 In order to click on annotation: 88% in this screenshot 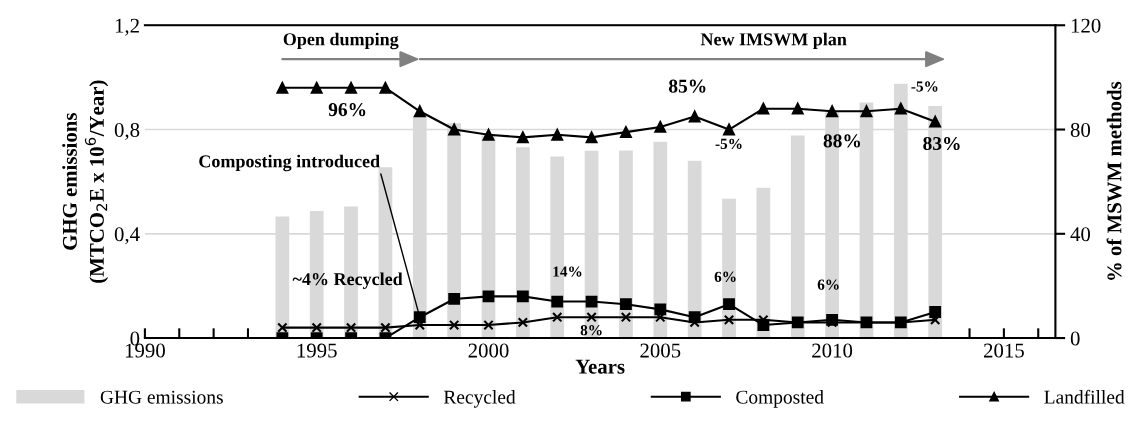, I will do `click(842, 141)`.